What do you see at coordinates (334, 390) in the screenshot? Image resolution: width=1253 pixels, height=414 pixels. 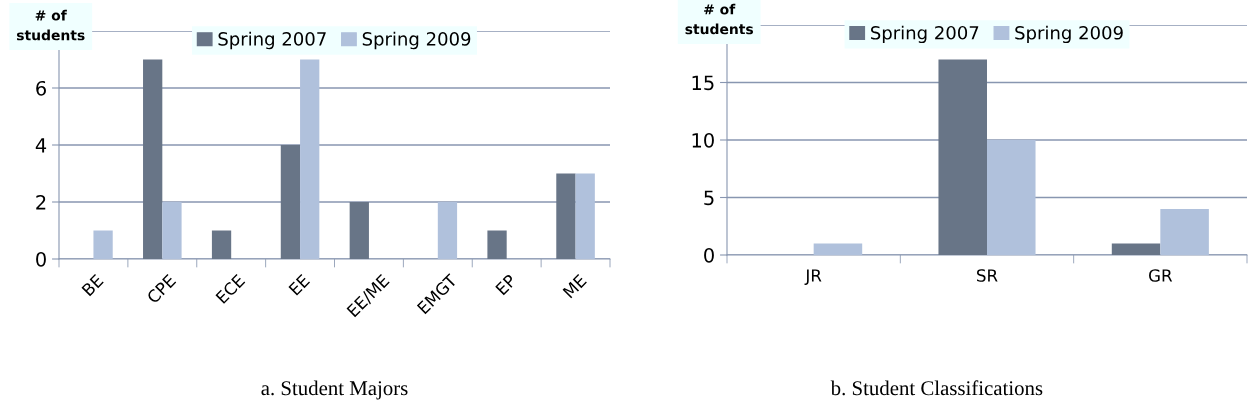 I see `text: a. Student Majors` at bounding box center [334, 390].